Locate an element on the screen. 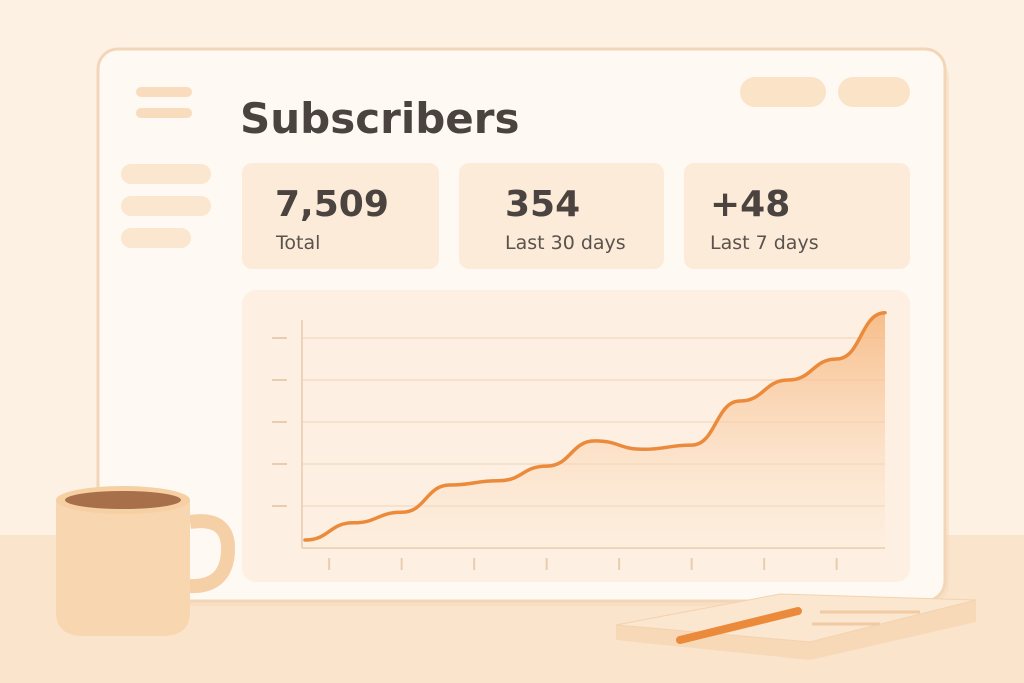 The width and height of the screenshot is (1024, 683). mug is located at coordinates (123, 568).